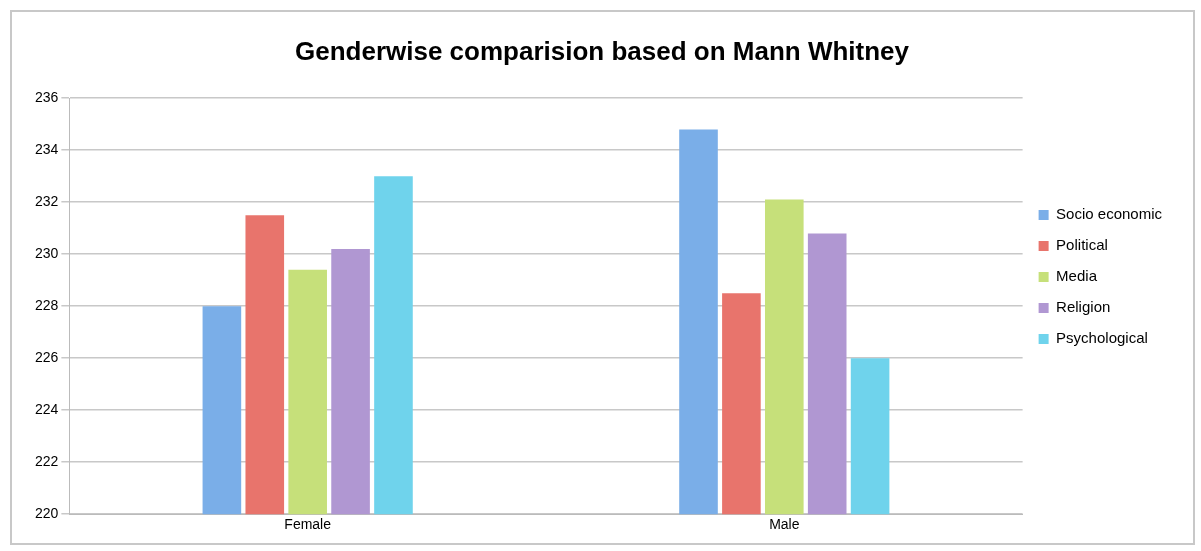 The image size is (1201, 551). Describe the element at coordinates (47, 149) in the screenshot. I see `y-tick-label: 234` at that location.